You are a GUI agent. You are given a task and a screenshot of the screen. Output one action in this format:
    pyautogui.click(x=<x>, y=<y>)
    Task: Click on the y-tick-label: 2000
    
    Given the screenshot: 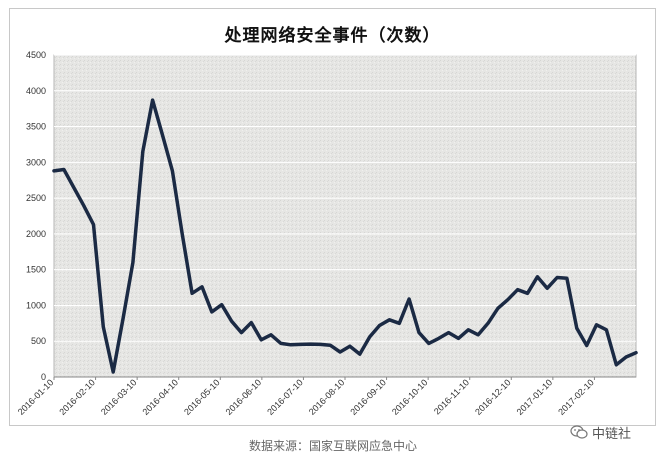 What is the action you would take?
    pyautogui.click(x=36, y=234)
    